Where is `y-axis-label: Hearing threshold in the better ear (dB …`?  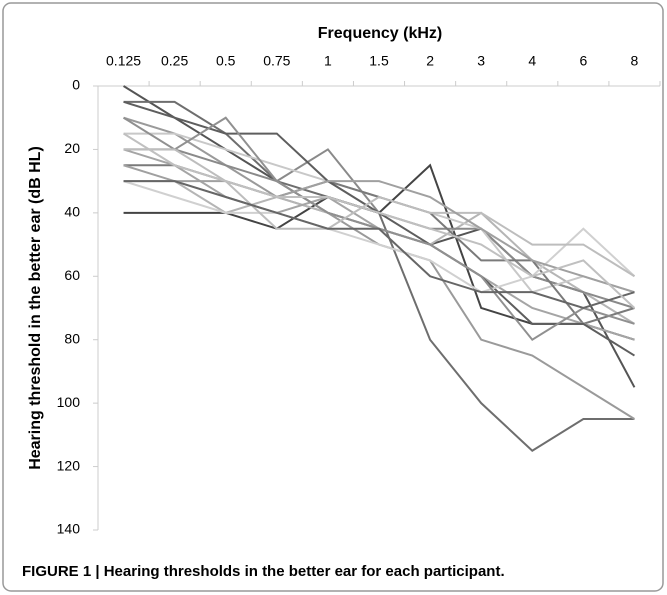 y-axis-label: Hearing threshold in the better ear (dB … is located at coordinates (35, 308).